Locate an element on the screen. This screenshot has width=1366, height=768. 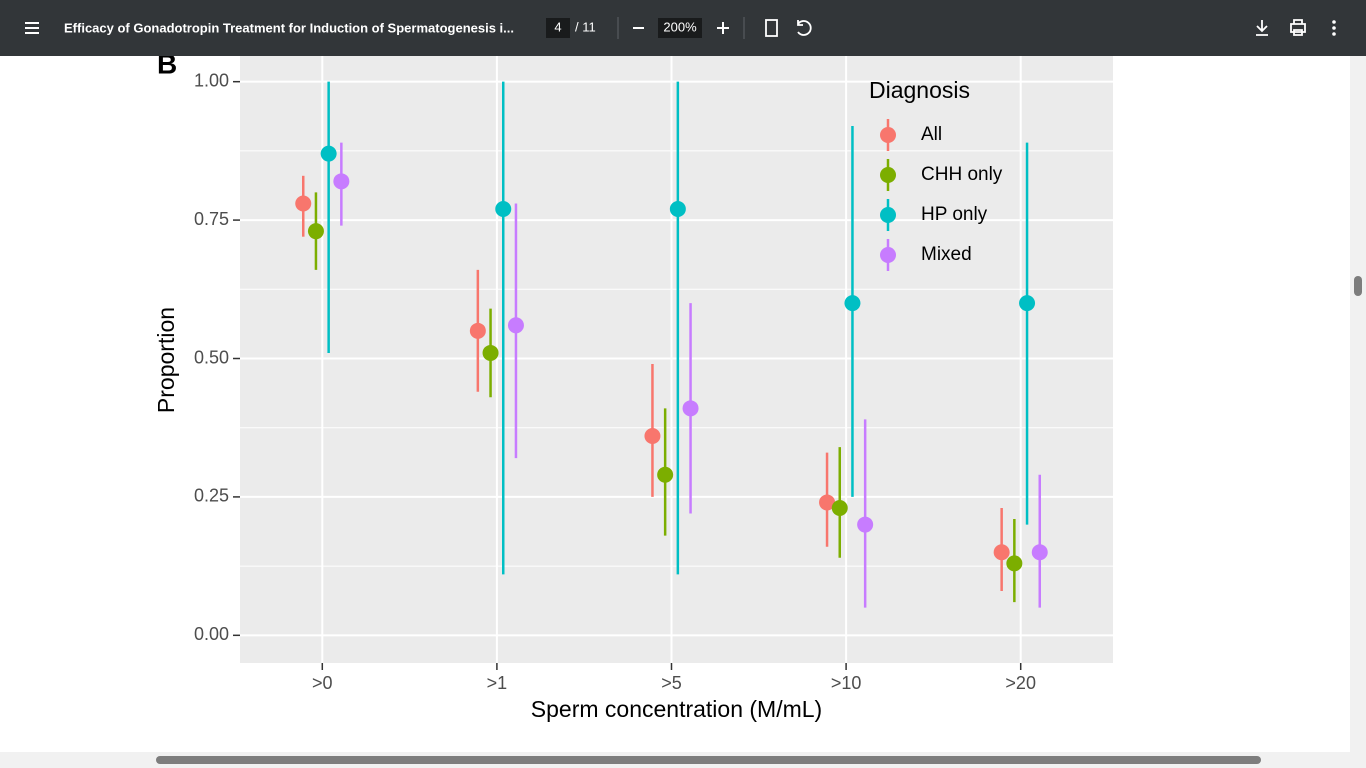
print is located at coordinates (1298, 27).